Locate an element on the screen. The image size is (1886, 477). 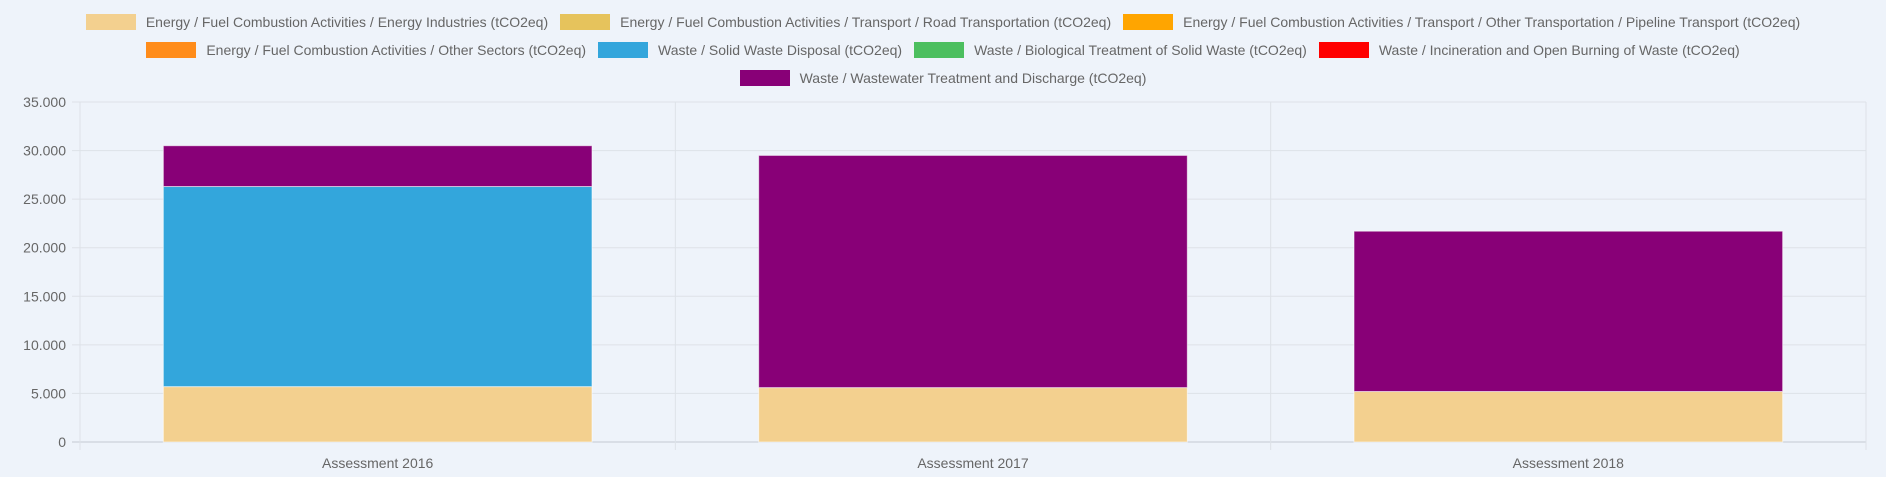
y-tick-label: 20.000 is located at coordinates (44, 248).